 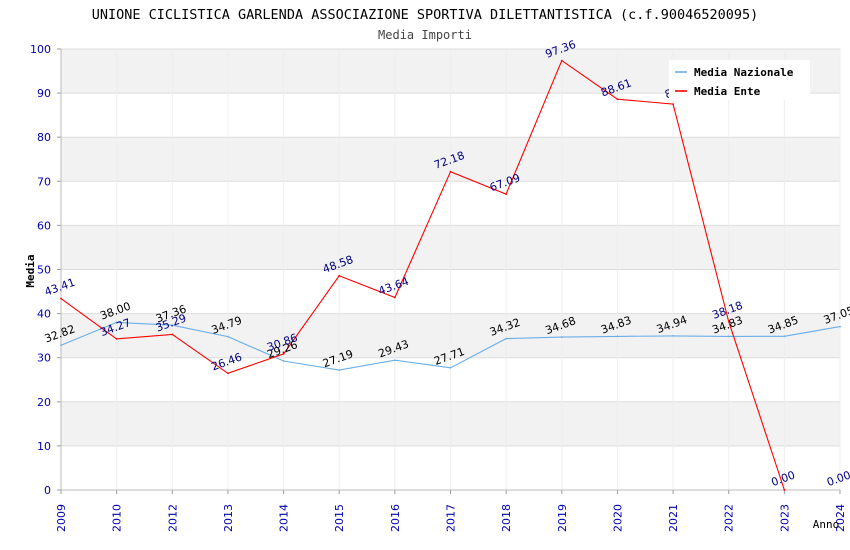 I want to click on x-tick-label: 2019, so click(x=562, y=518).